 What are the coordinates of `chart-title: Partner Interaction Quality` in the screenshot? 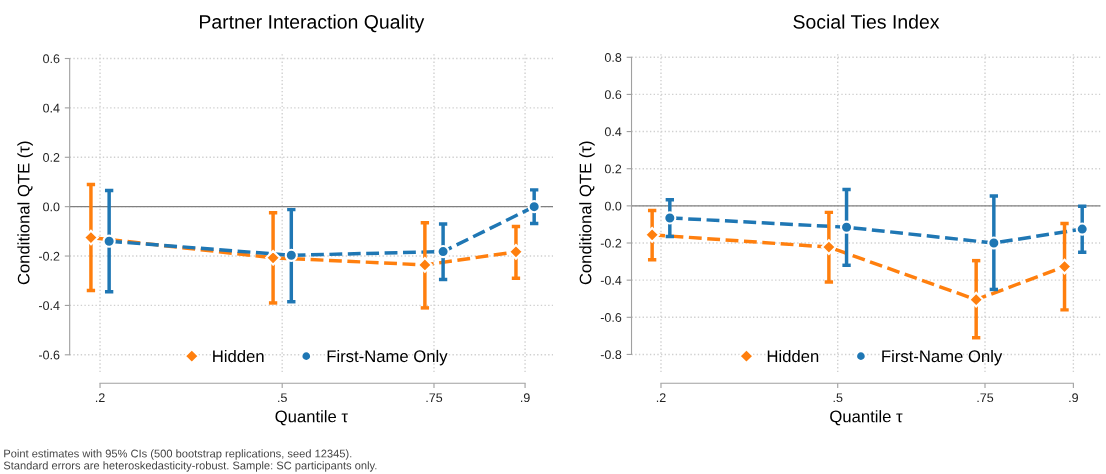 It's located at (312, 23).